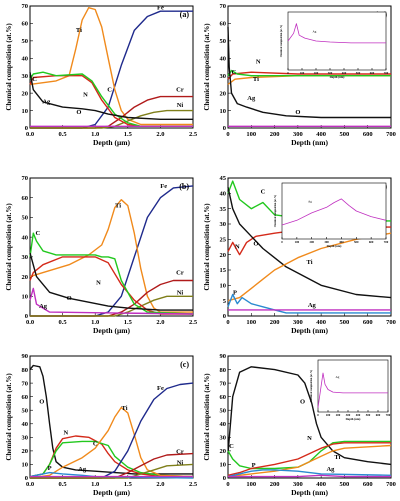 The image size is (400, 501). Describe the element at coordinates (223, 255) in the screenshot. I see `y-tick-label: 20` at that location.